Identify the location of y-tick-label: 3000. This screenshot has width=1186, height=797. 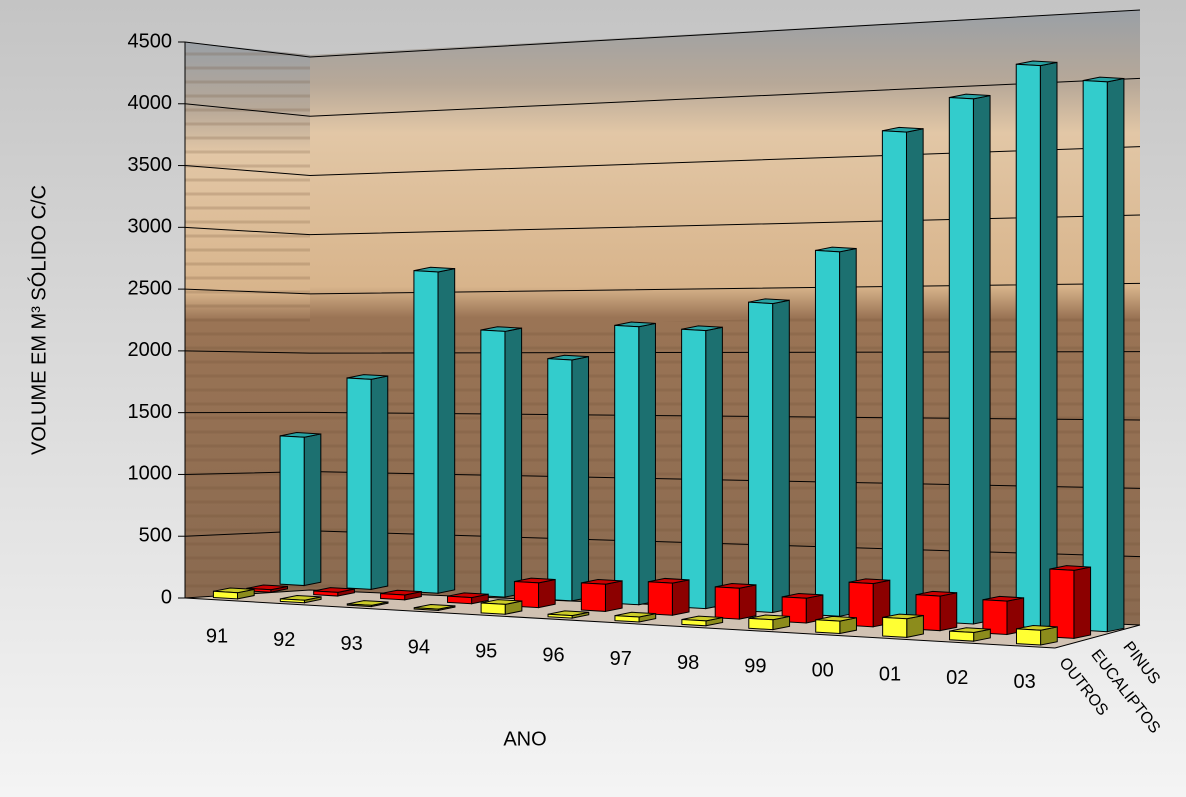
(150, 227).